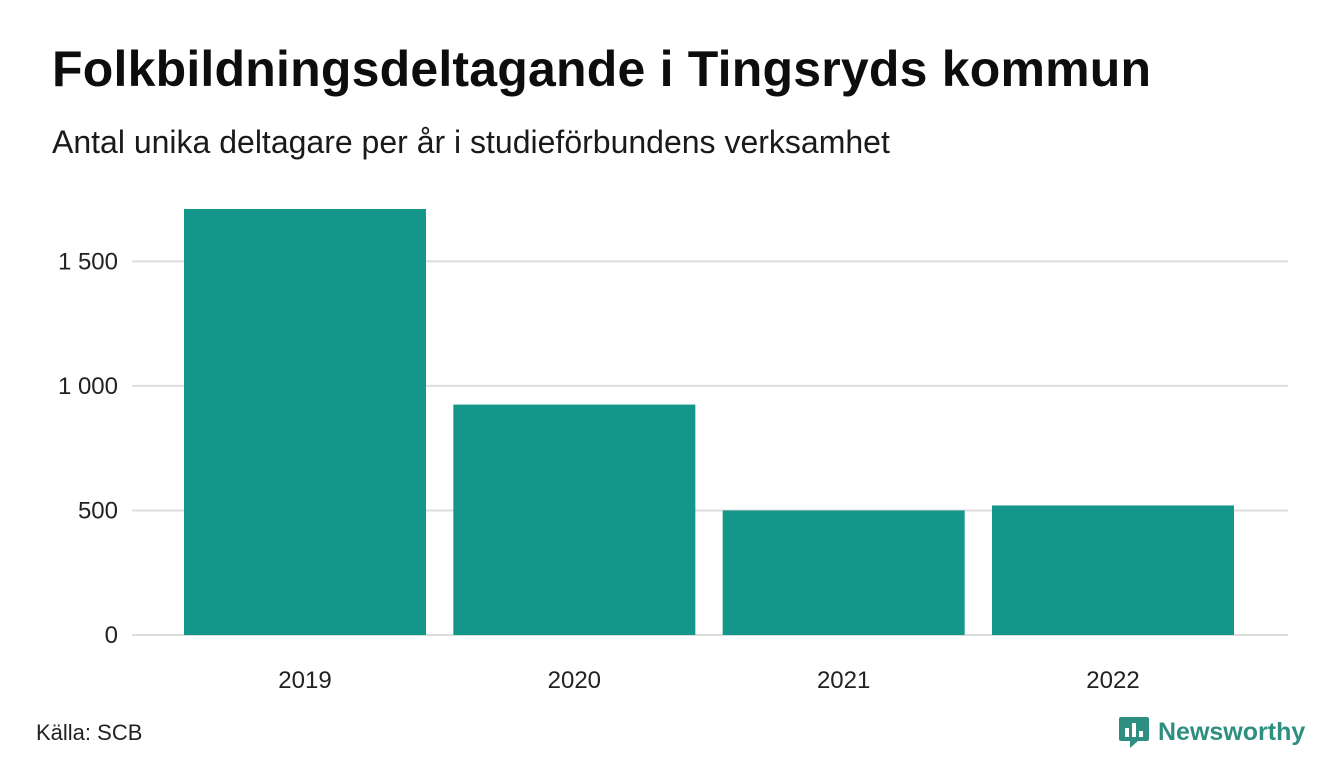  Describe the element at coordinates (304, 680) in the screenshot. I see `x-tick-label: 2019` at that location.